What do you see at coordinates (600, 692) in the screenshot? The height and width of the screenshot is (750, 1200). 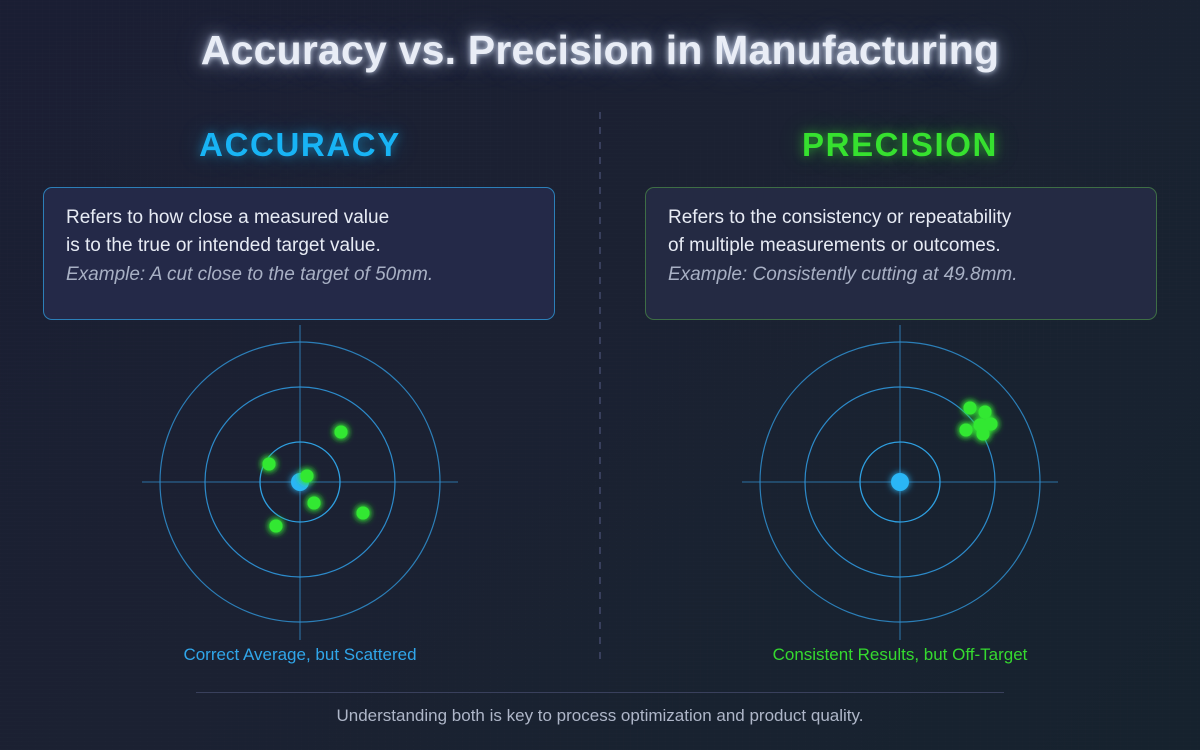 I see `footer-divider` at bounding box center [600, 692].